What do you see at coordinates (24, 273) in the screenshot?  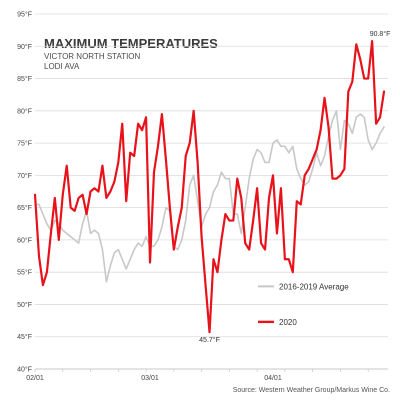 I see `y-tick-label: 55°F` at bounding box center [24, 273].